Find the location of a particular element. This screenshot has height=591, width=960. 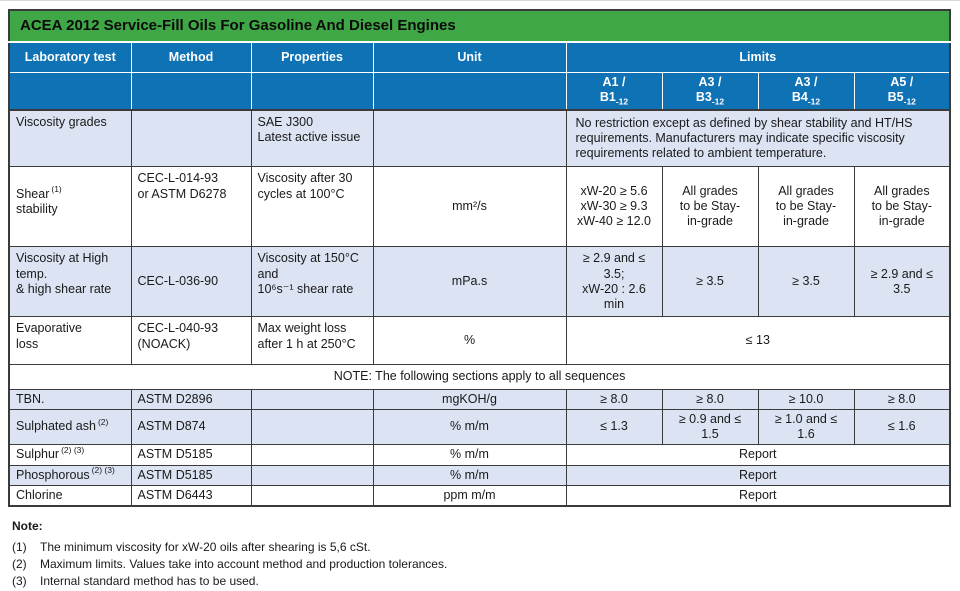

a1-b1-line1: A1 / is located at coordinates (614, 81).